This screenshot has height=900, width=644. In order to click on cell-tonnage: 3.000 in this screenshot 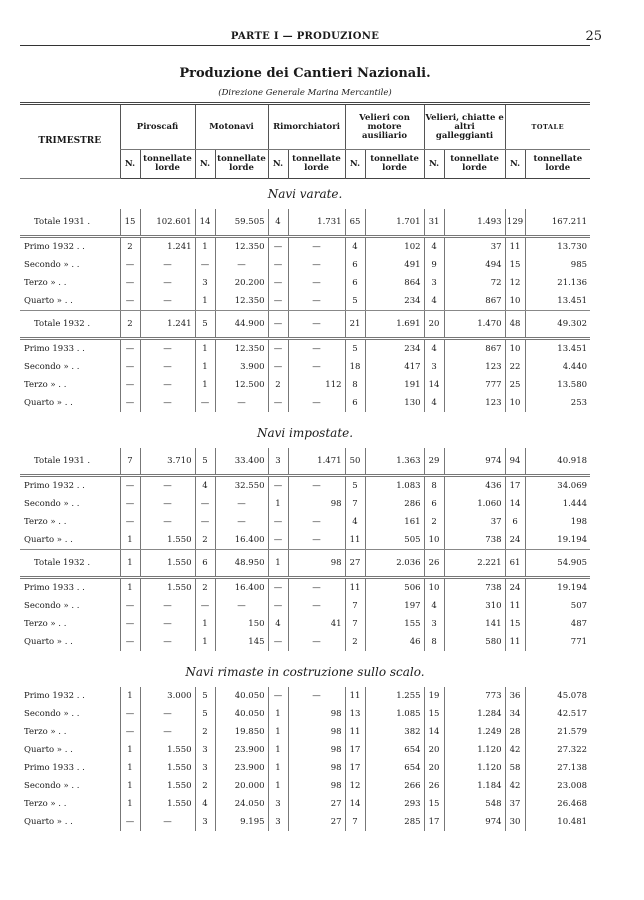, I will do `click(167, 696)`.